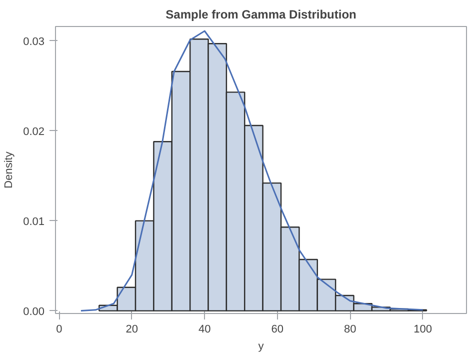 The width and height of the screenshot is (474, 355). What do you see at coordinates (132, 330) in the screenshot?
I see `x-tick-label: 20` at bounding box center [132, 330].